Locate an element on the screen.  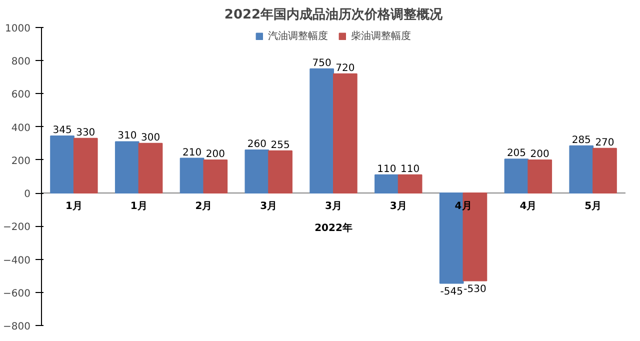
data-label: 750 is located at coordinates (322, 63).